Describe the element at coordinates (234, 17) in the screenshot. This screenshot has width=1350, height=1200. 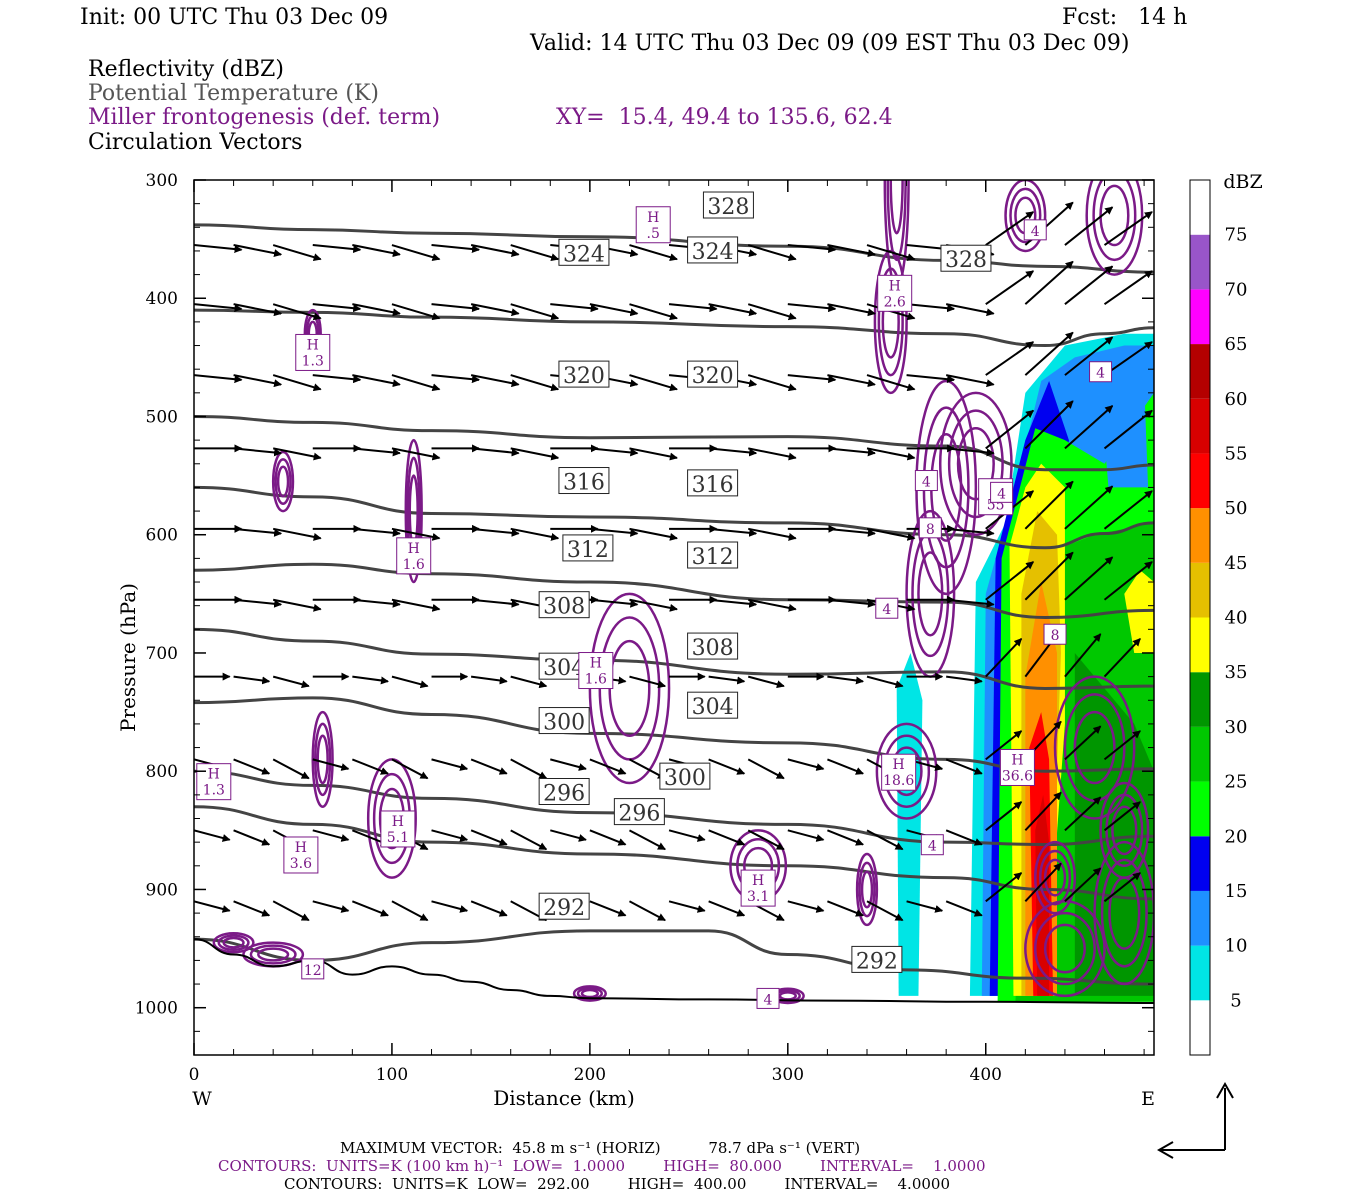
I see `init-time: Init: 00 UTC Thu 03 Dec 09` at that location.